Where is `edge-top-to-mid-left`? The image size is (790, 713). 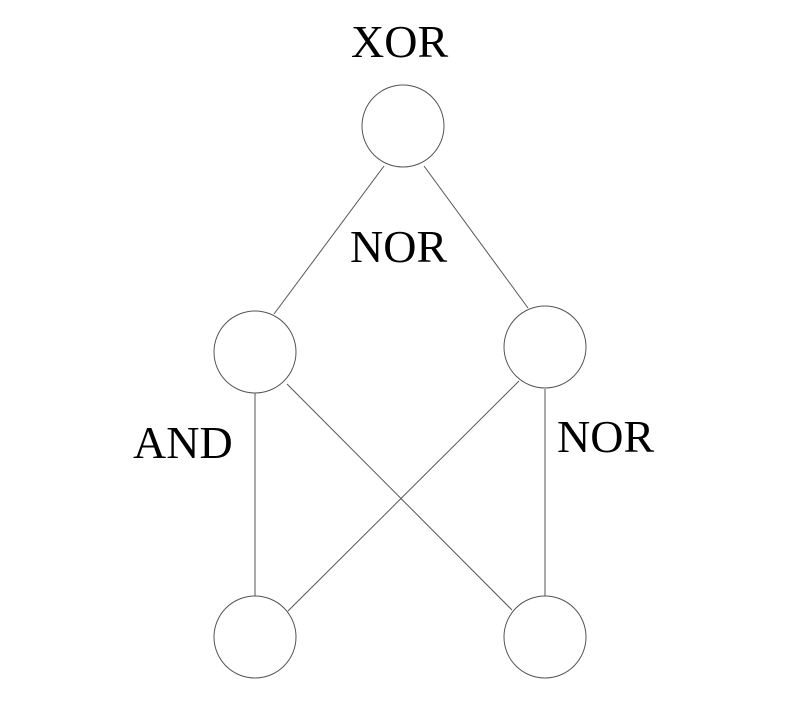
edge-top-to-mid-left is located at coordinates (329, 240).